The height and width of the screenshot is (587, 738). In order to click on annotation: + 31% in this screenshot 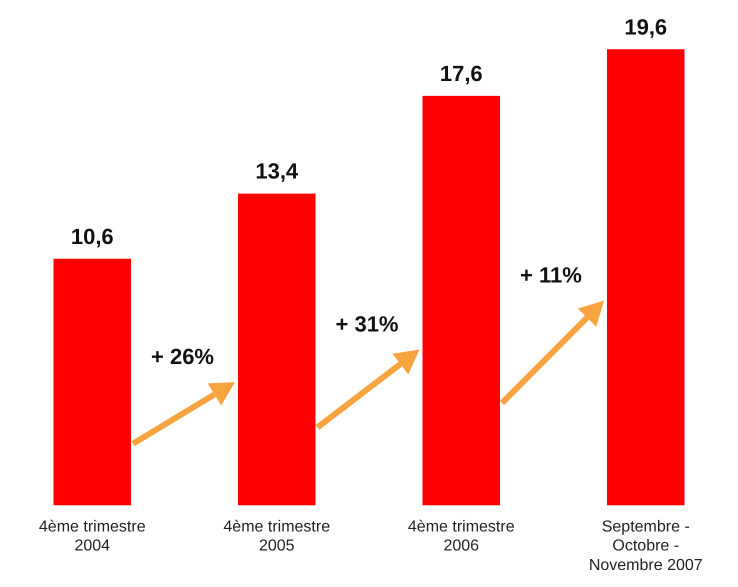, I will do `click(366, 323)`.